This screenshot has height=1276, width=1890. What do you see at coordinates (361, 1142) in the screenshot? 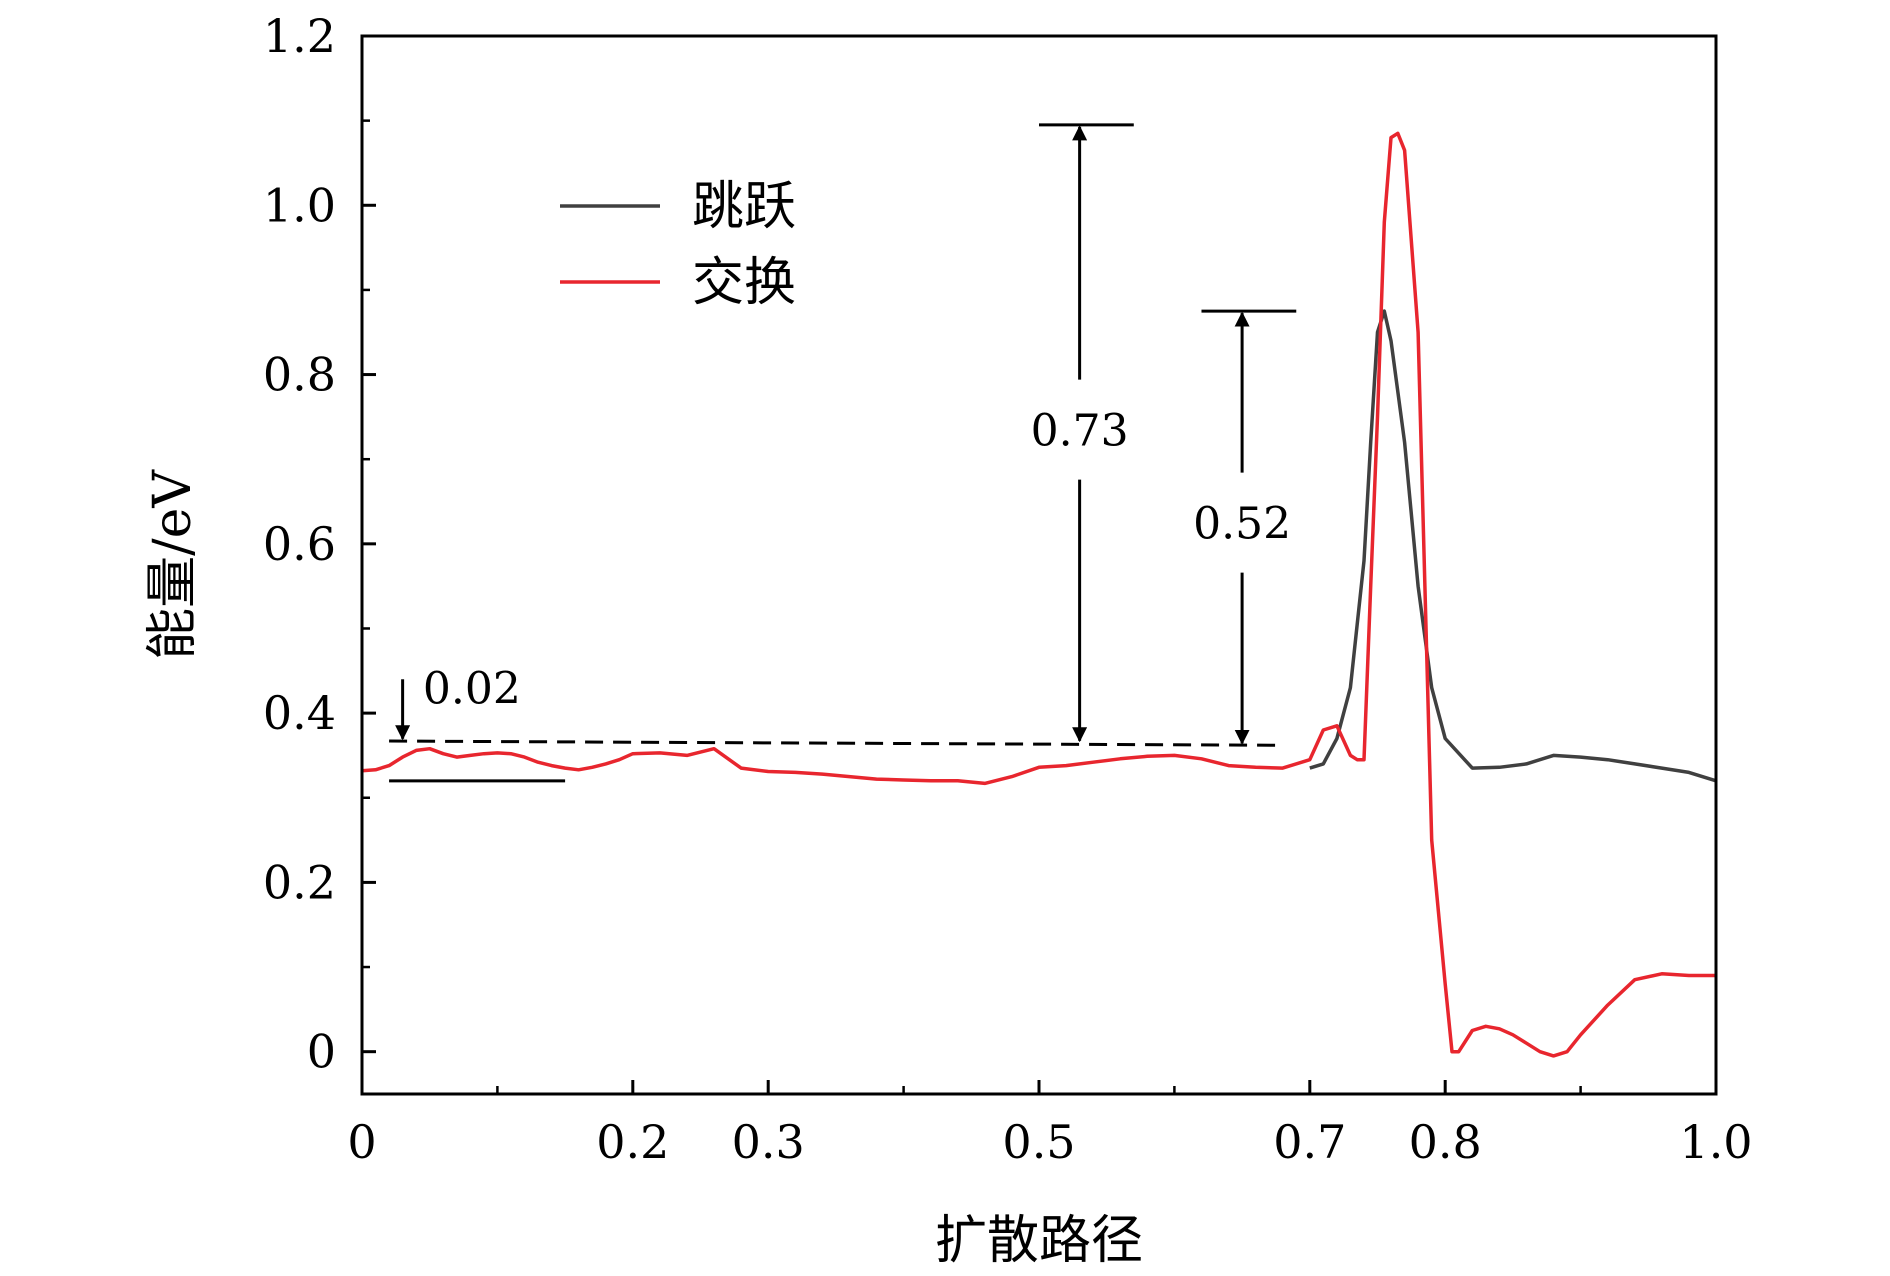
I see `x-tick-label: 0` at bounding box center [361, 1142].